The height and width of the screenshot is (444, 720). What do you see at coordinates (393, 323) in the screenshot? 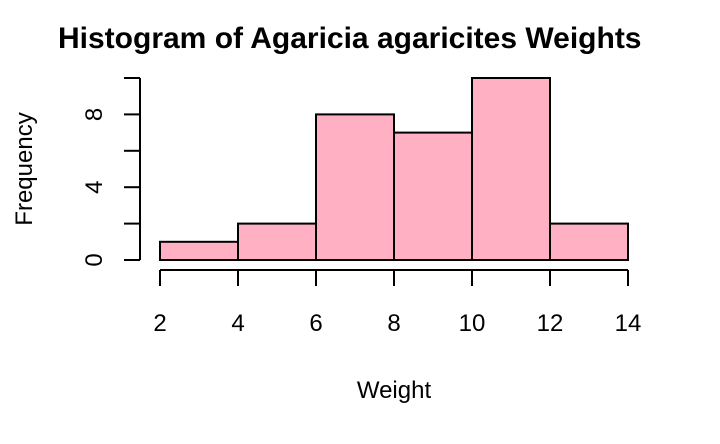
I see `x-tick-label: 8` at bounding box center [393, 323].